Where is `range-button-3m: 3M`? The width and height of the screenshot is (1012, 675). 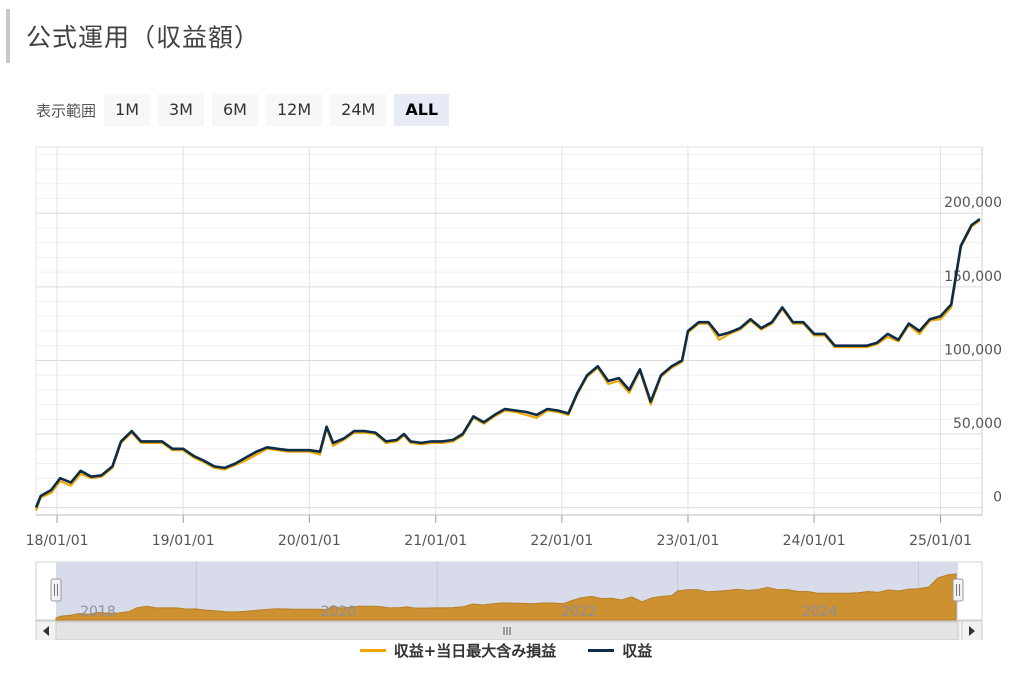
range-button-3m: 3M is located at coordinates (181, 110).